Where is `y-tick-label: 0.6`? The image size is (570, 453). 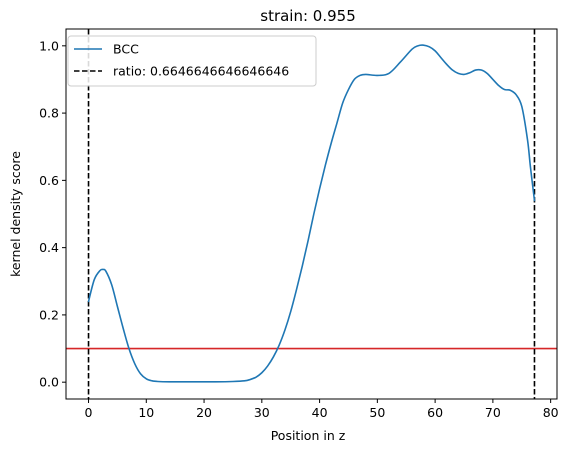
y-tick-label: 0.6 is located at coordinates (49, 180).